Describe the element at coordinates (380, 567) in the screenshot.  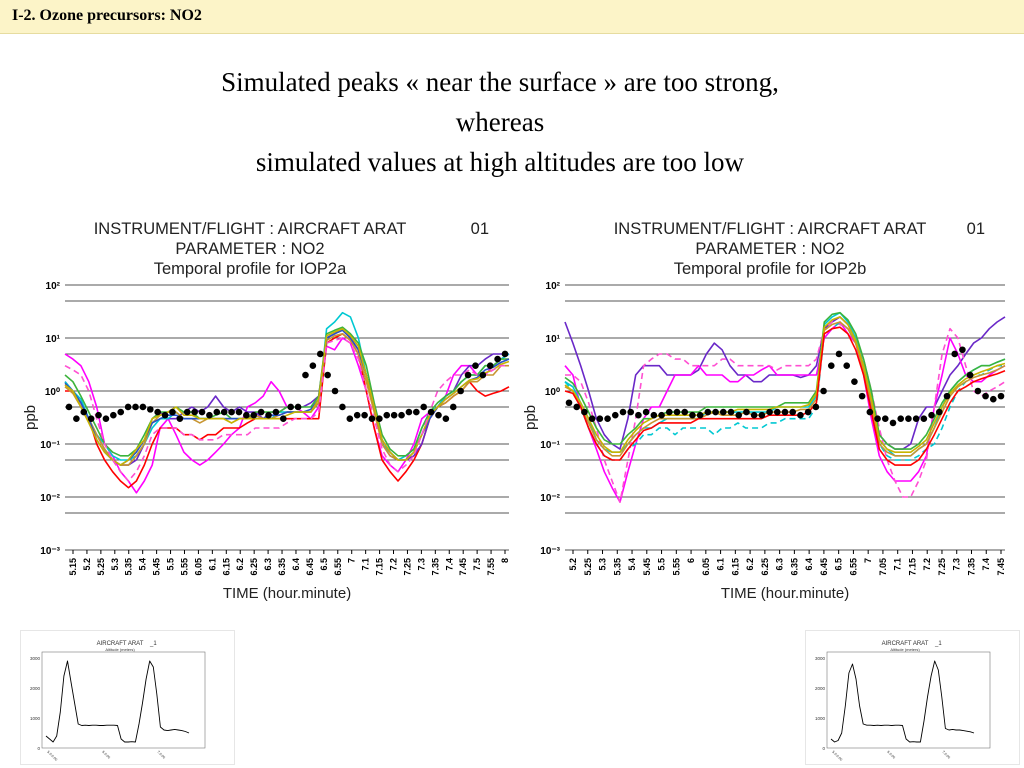
I see `x-tick-label: 7.15` at that location.